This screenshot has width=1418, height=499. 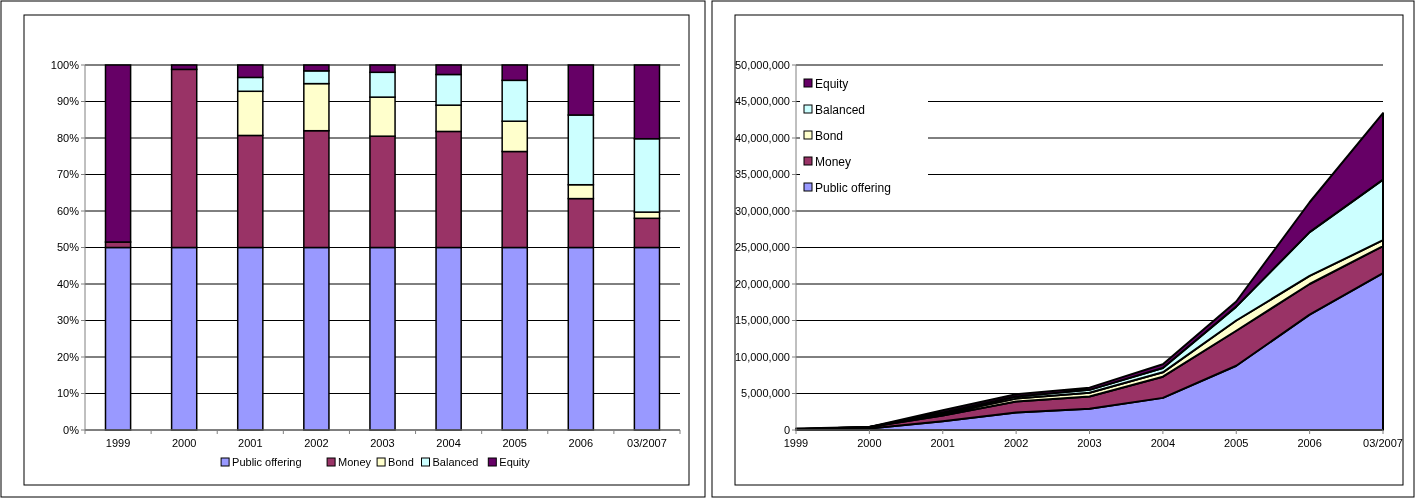 I want to click on y-tick-label: 0, so click(x=786, y=429).